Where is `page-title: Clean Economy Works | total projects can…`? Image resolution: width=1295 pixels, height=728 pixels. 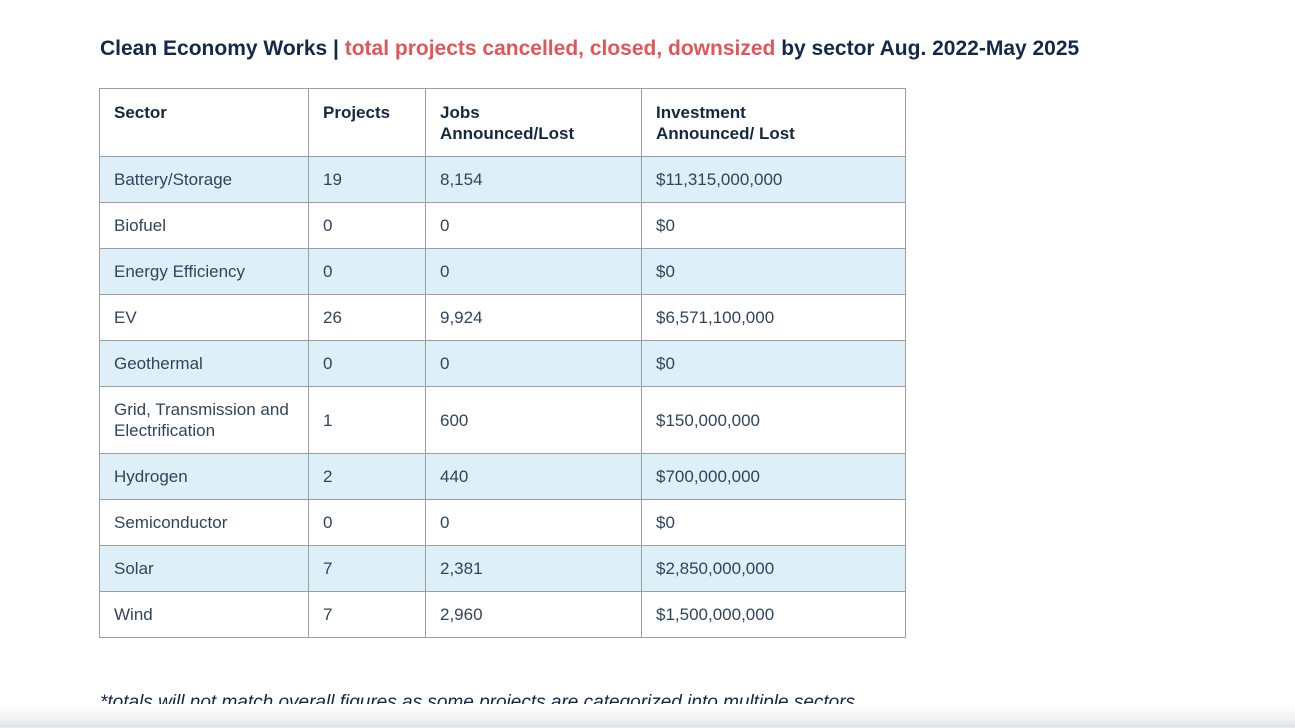 page-title: Clean Economy Works | total projects can… is located at coordinates (589, 48).